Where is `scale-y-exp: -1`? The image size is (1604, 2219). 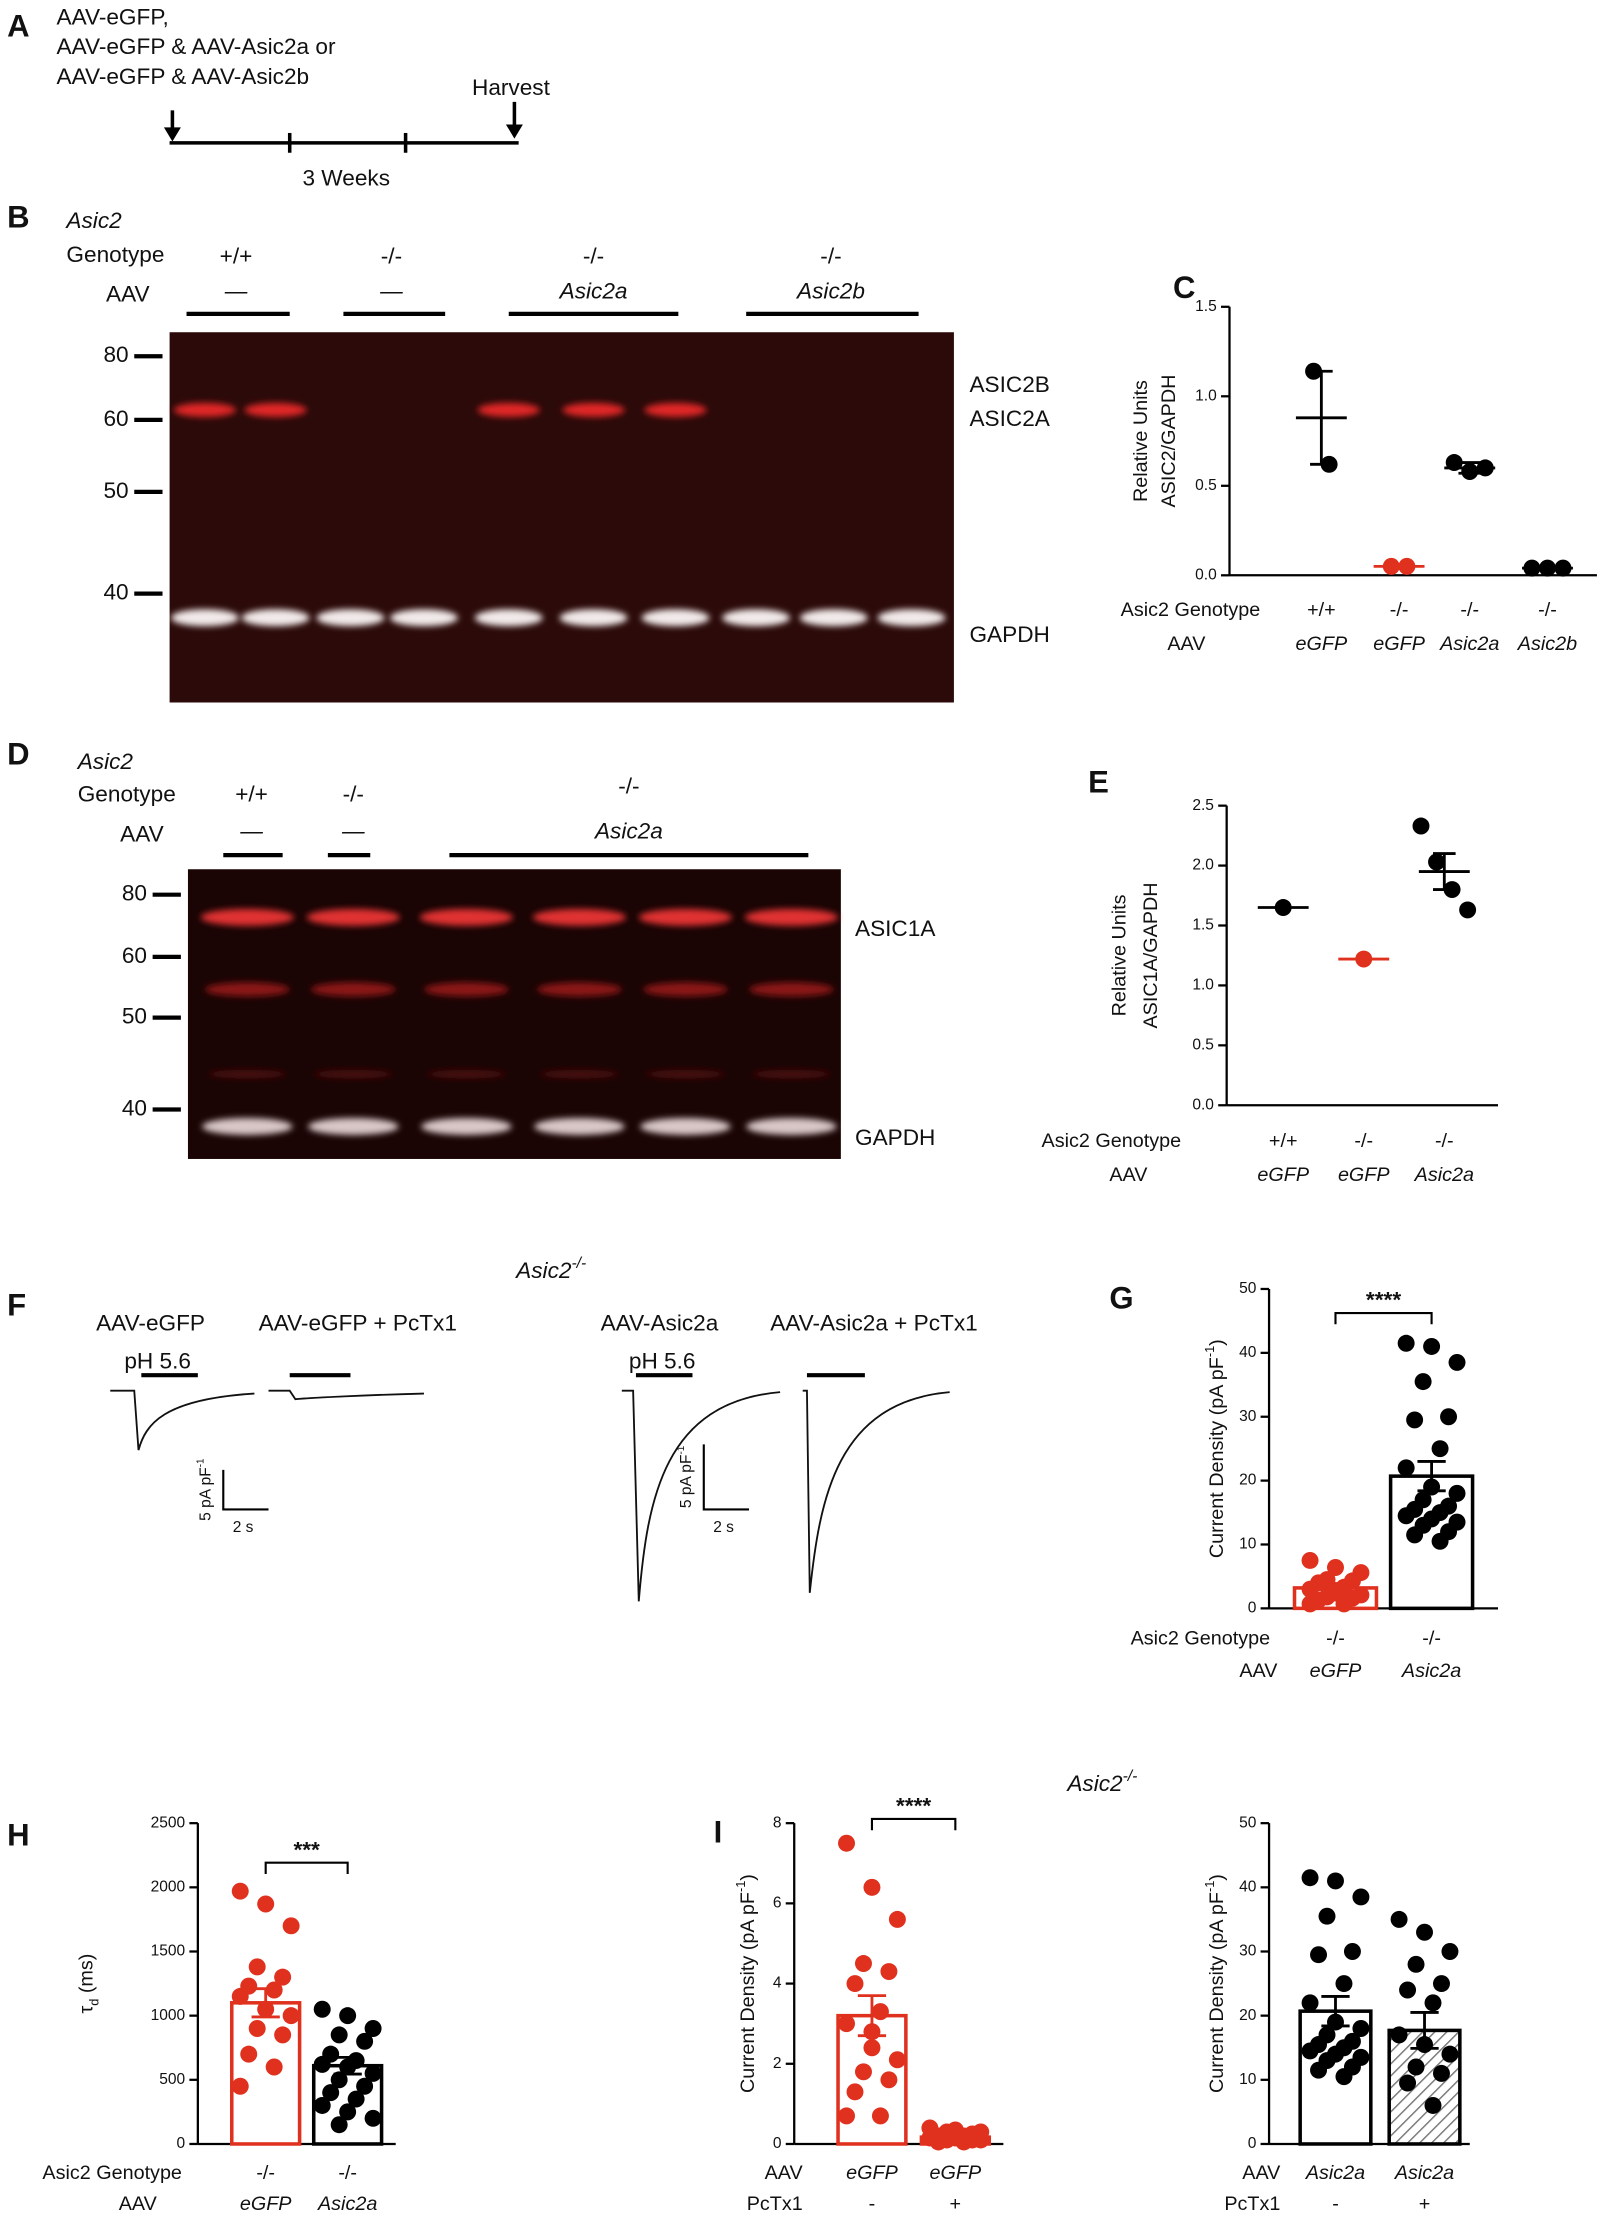
scale-y-exp: -1 is located at coordinates (681, 1449).